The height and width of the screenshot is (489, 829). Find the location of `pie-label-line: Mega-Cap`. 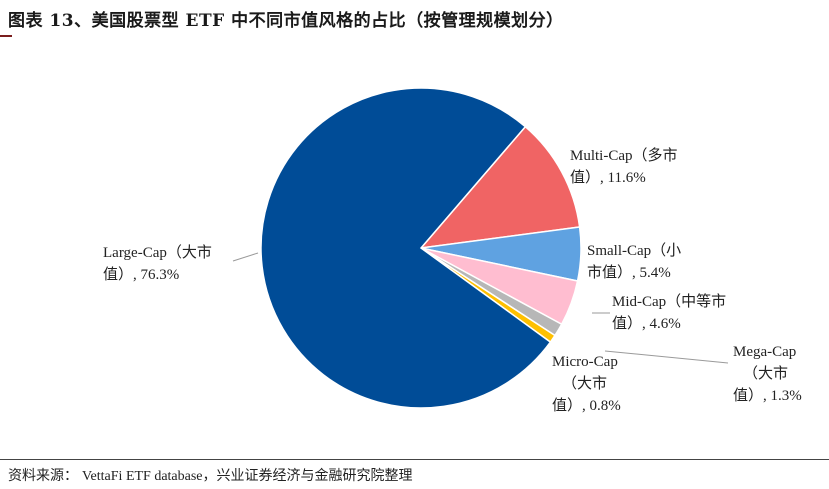

pie-label-line: Mega-Cap is located at coordinates (764, 352).